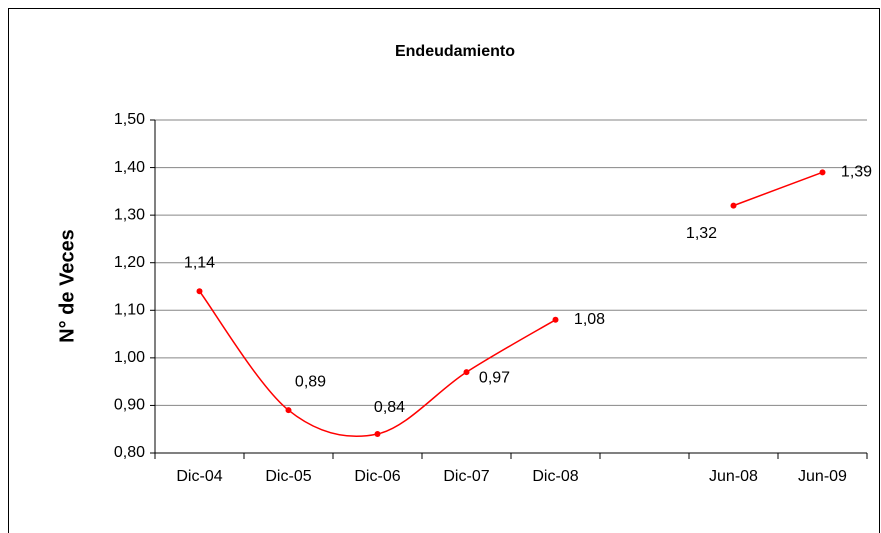  I want to click on y-axis-title: N° de Veces, so click(67, 286).